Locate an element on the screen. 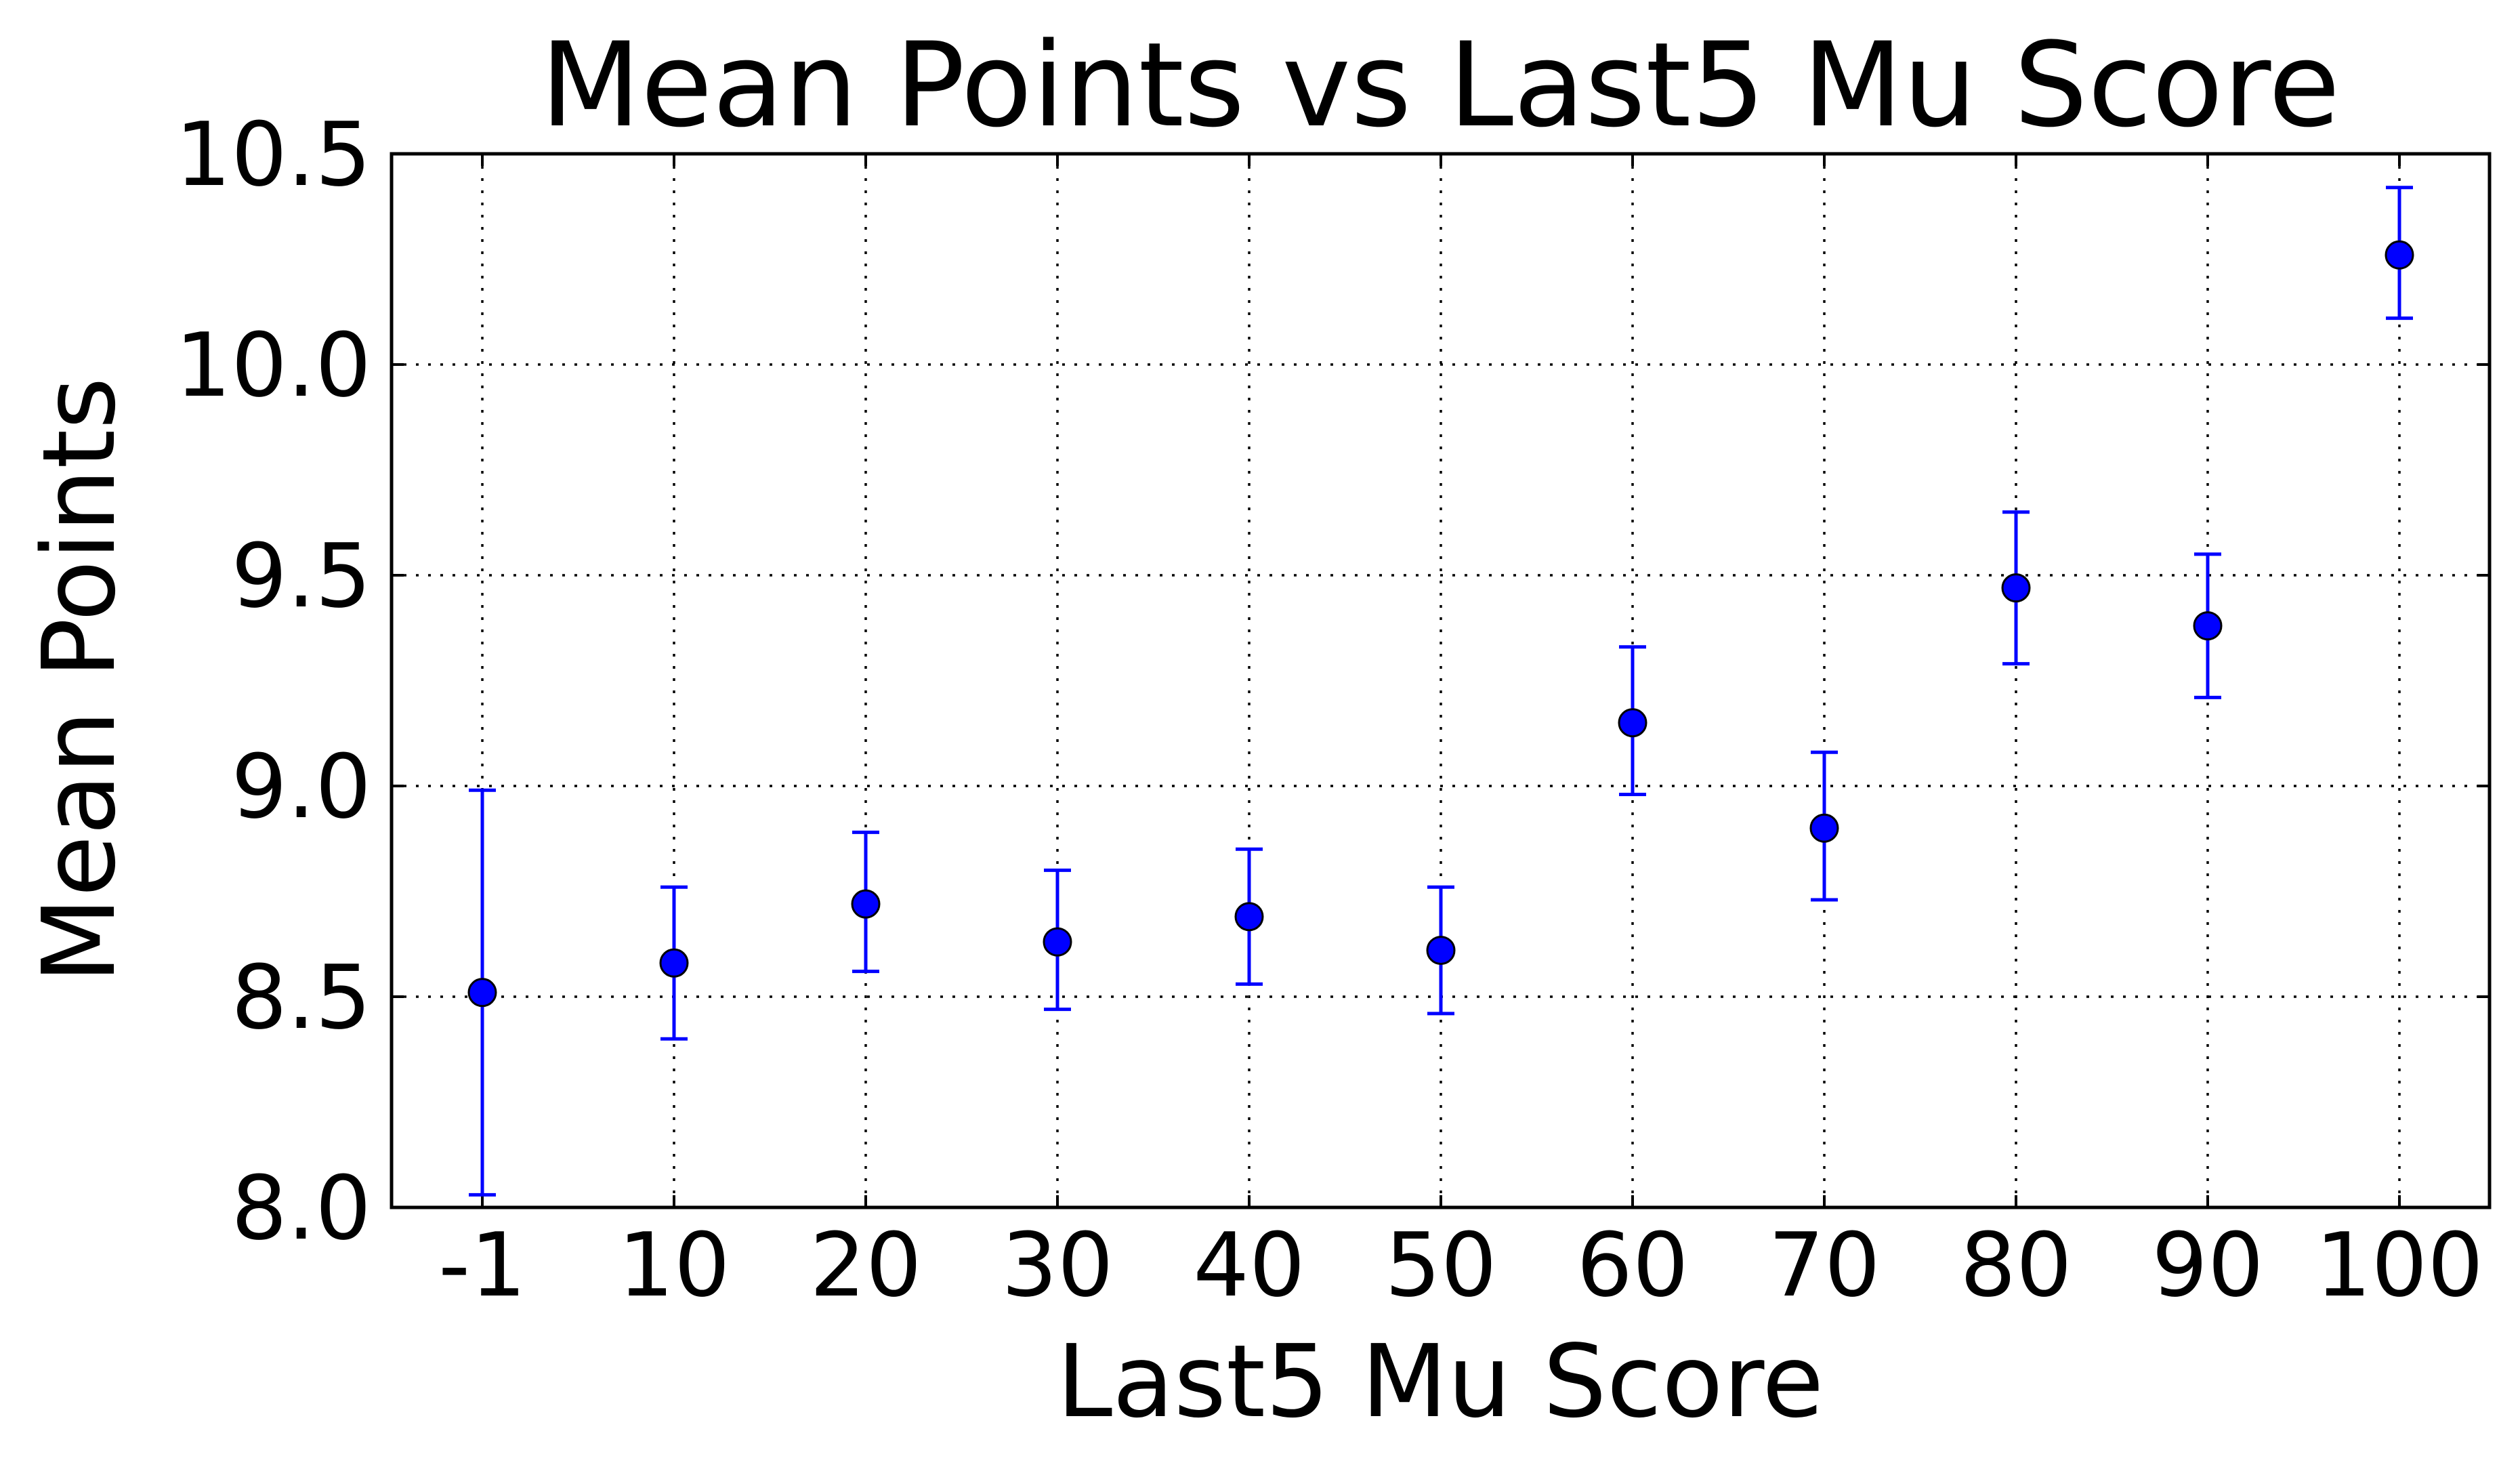  y-tick-label: 9.0 is located at coordinates (301, 787).